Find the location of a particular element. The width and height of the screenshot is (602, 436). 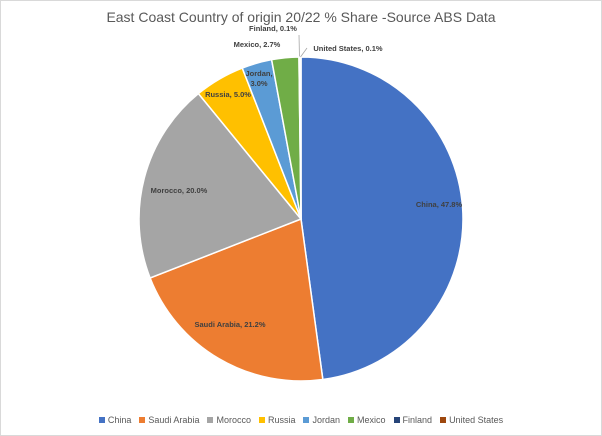

data-label-jordan: Jordan, 3.0% is located at coordinates (258, 78).